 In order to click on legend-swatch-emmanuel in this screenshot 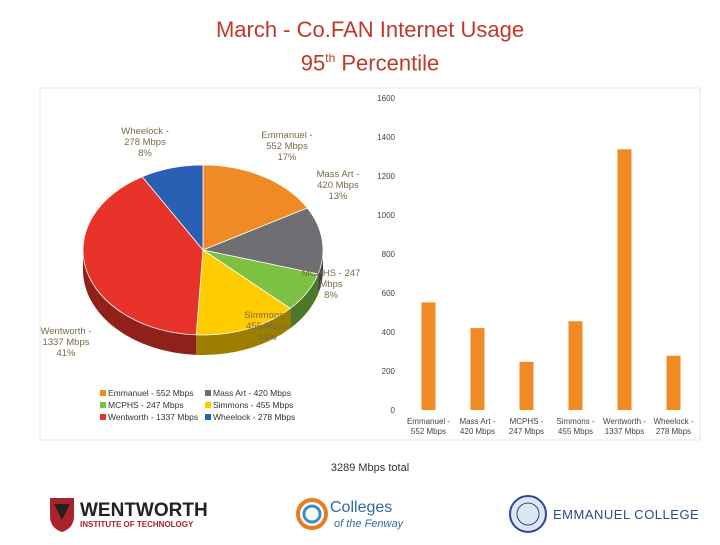, I will do `click(103, 393)`.